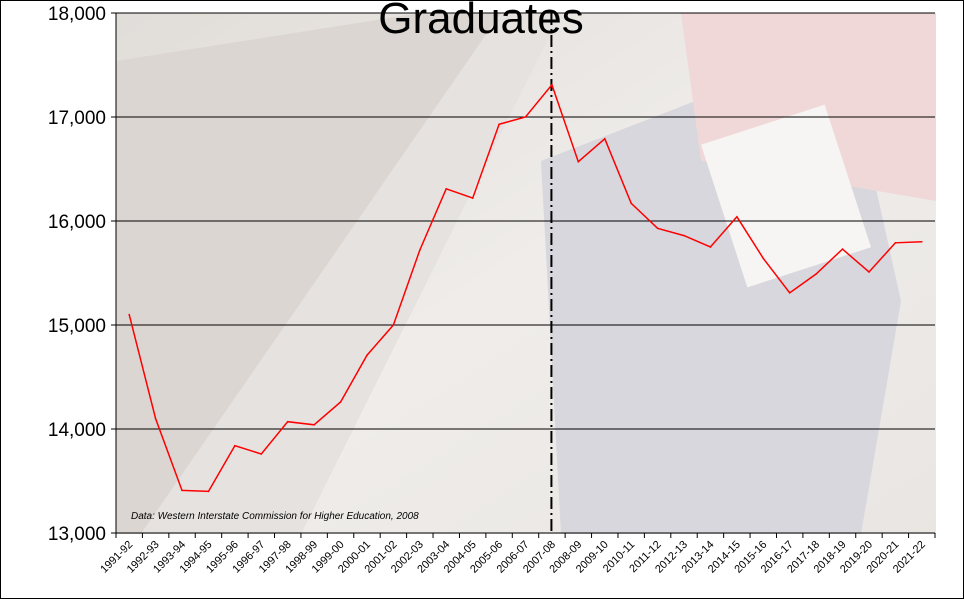 Image resolution: width=964 pixels, height=599 pixels. Describe the element at coordinates (77, 534) in the screenshot. I see `y-tick-label: 13,000` at that location.